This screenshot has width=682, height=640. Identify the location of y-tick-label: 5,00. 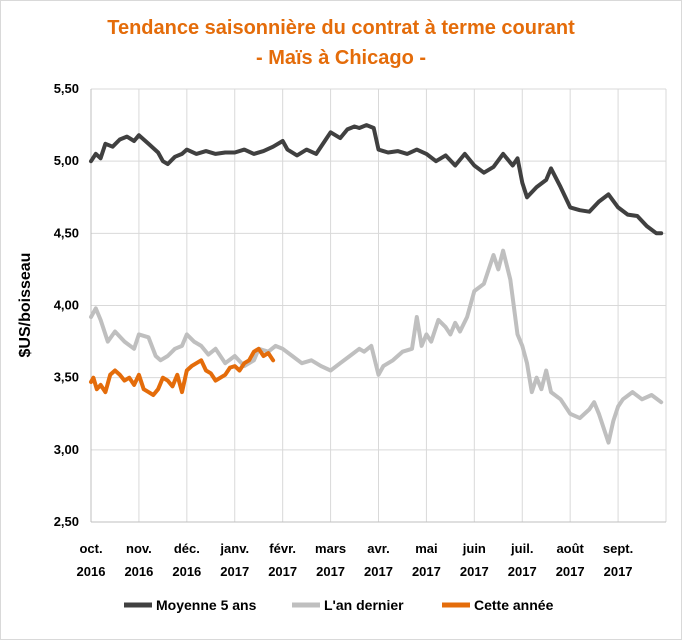
(66, 160).